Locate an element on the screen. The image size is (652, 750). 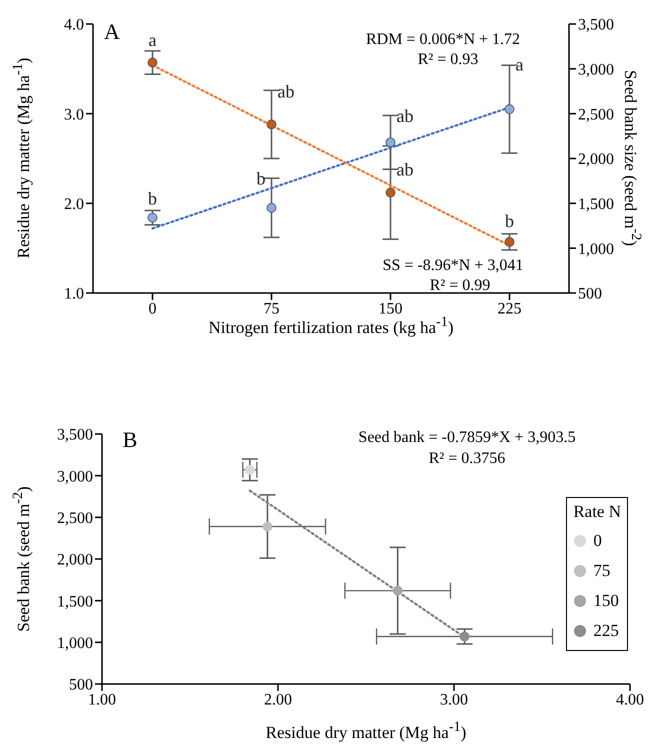
annotation: R² = 0.93 is located at coordinates (448, 60).